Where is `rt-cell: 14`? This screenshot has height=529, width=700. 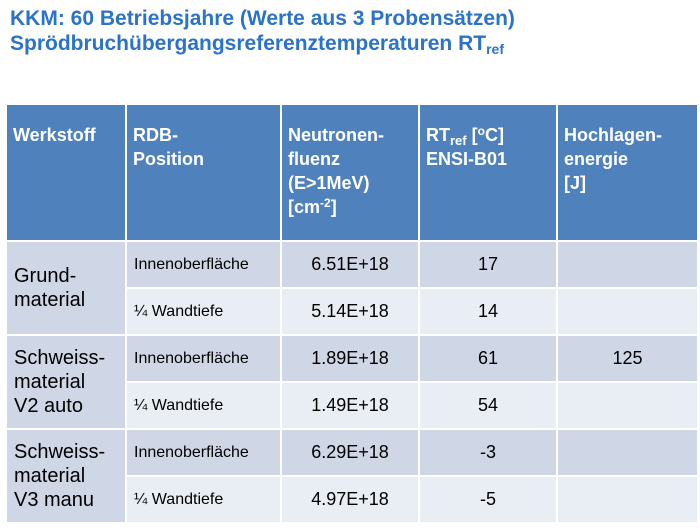 rt-cell: 14 is located at coordinates (488, 311).